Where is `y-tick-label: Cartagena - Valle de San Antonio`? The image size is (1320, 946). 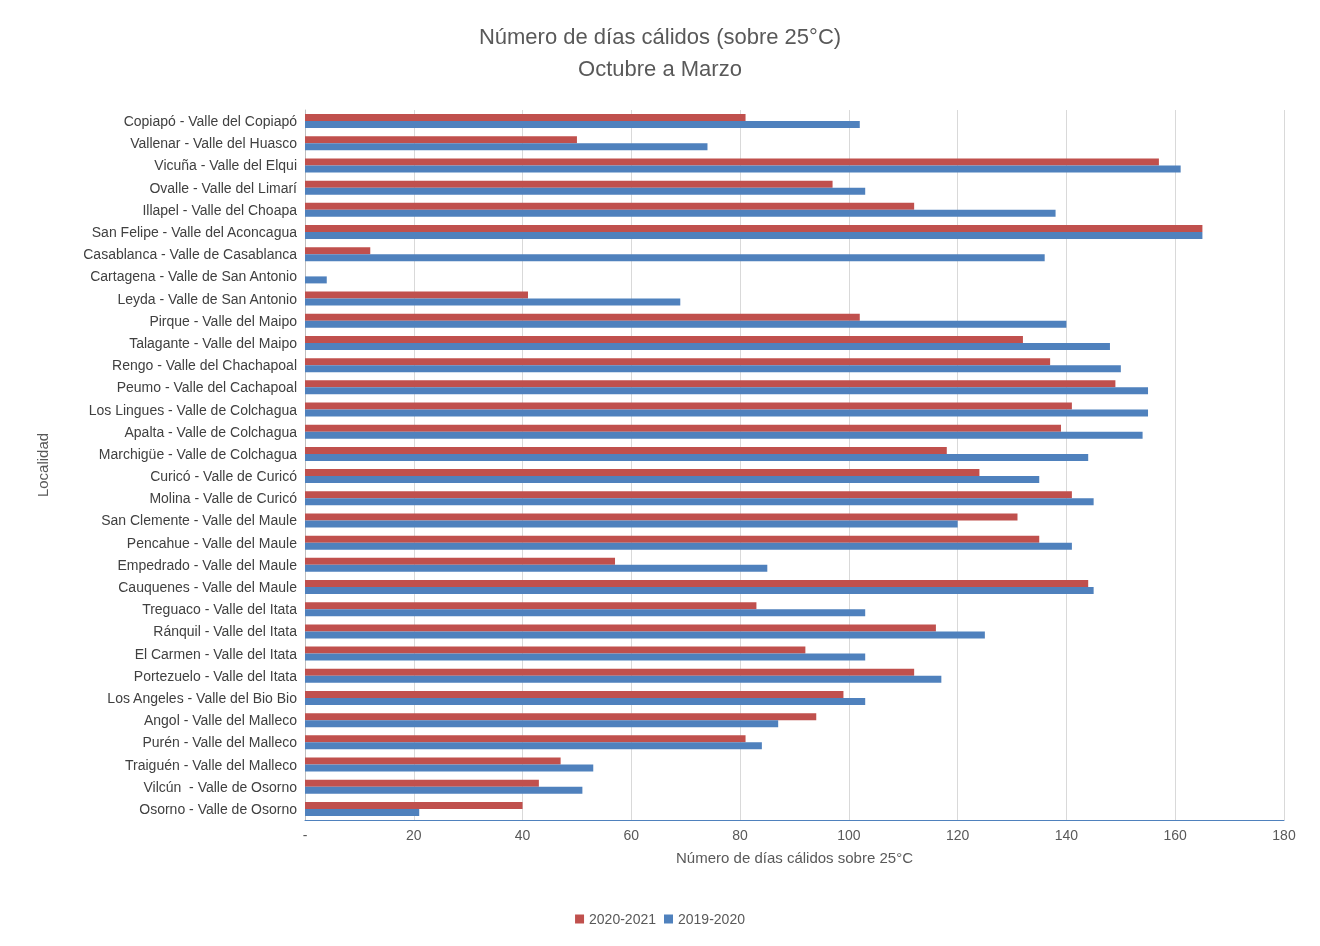 y-tick-label: Cartagena - Valle de San Antonio is located at coordinates (194, 276).